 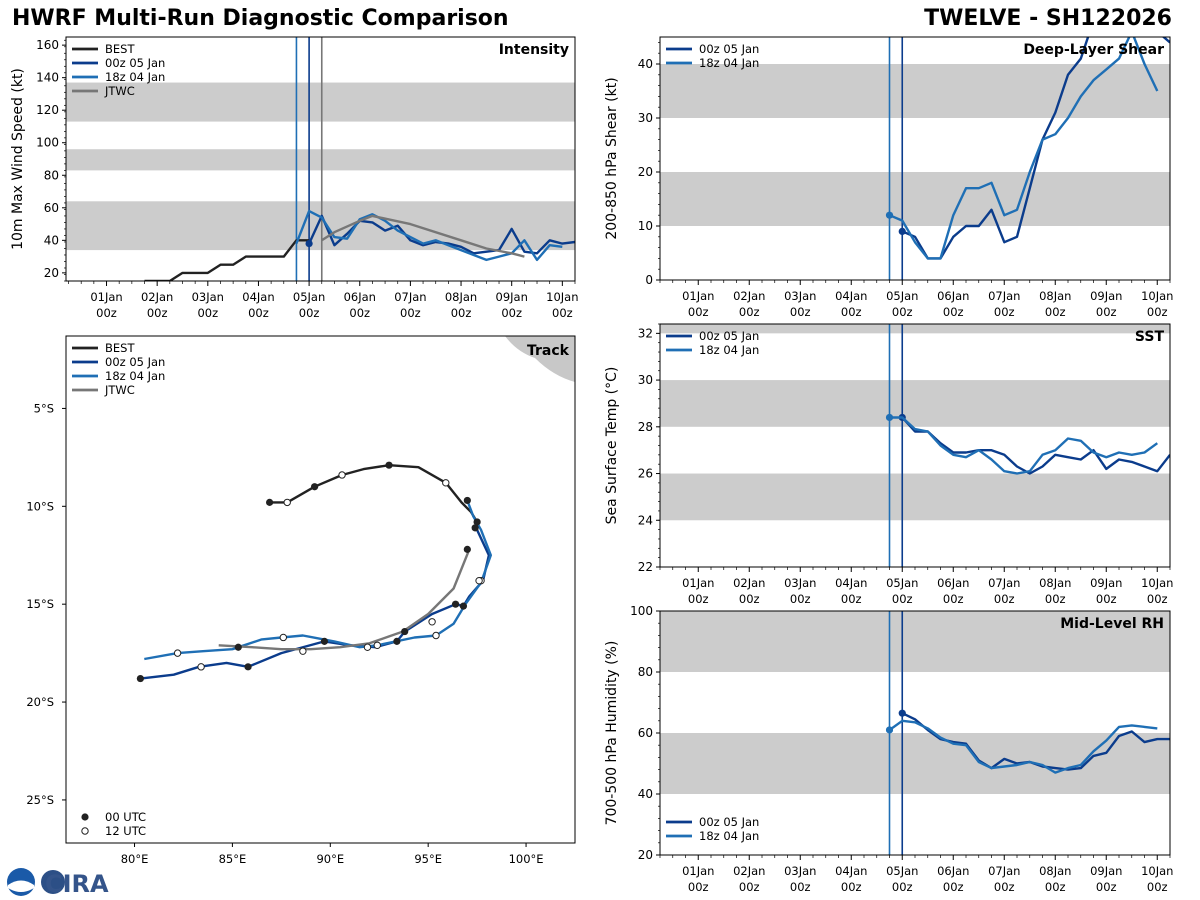 What do you see at coordinates (320, 159) in the screenshot?
I see `intensity-plot-area` at bounding box center [320, 159].